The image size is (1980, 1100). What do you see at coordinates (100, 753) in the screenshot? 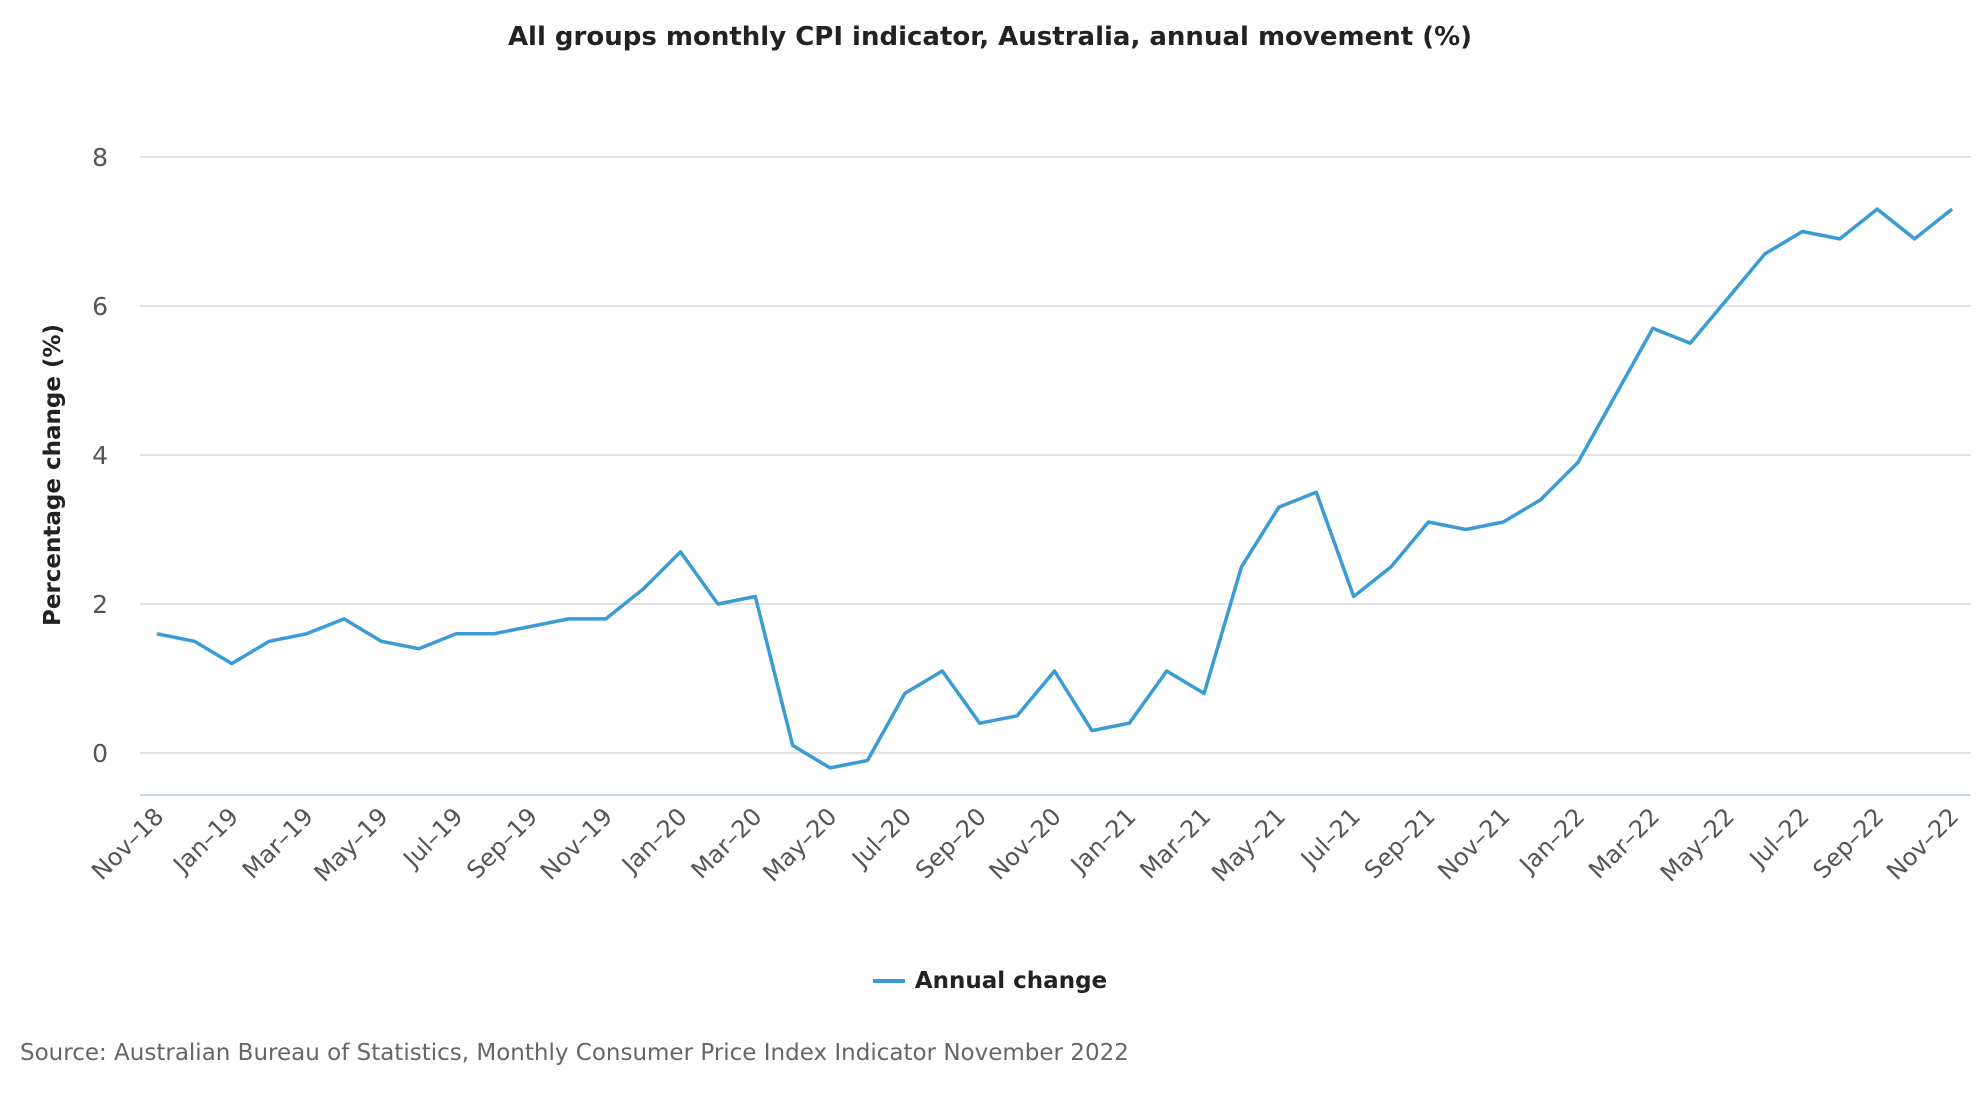
I see `y-tick-label: 0` at bounding box center [100, 753].